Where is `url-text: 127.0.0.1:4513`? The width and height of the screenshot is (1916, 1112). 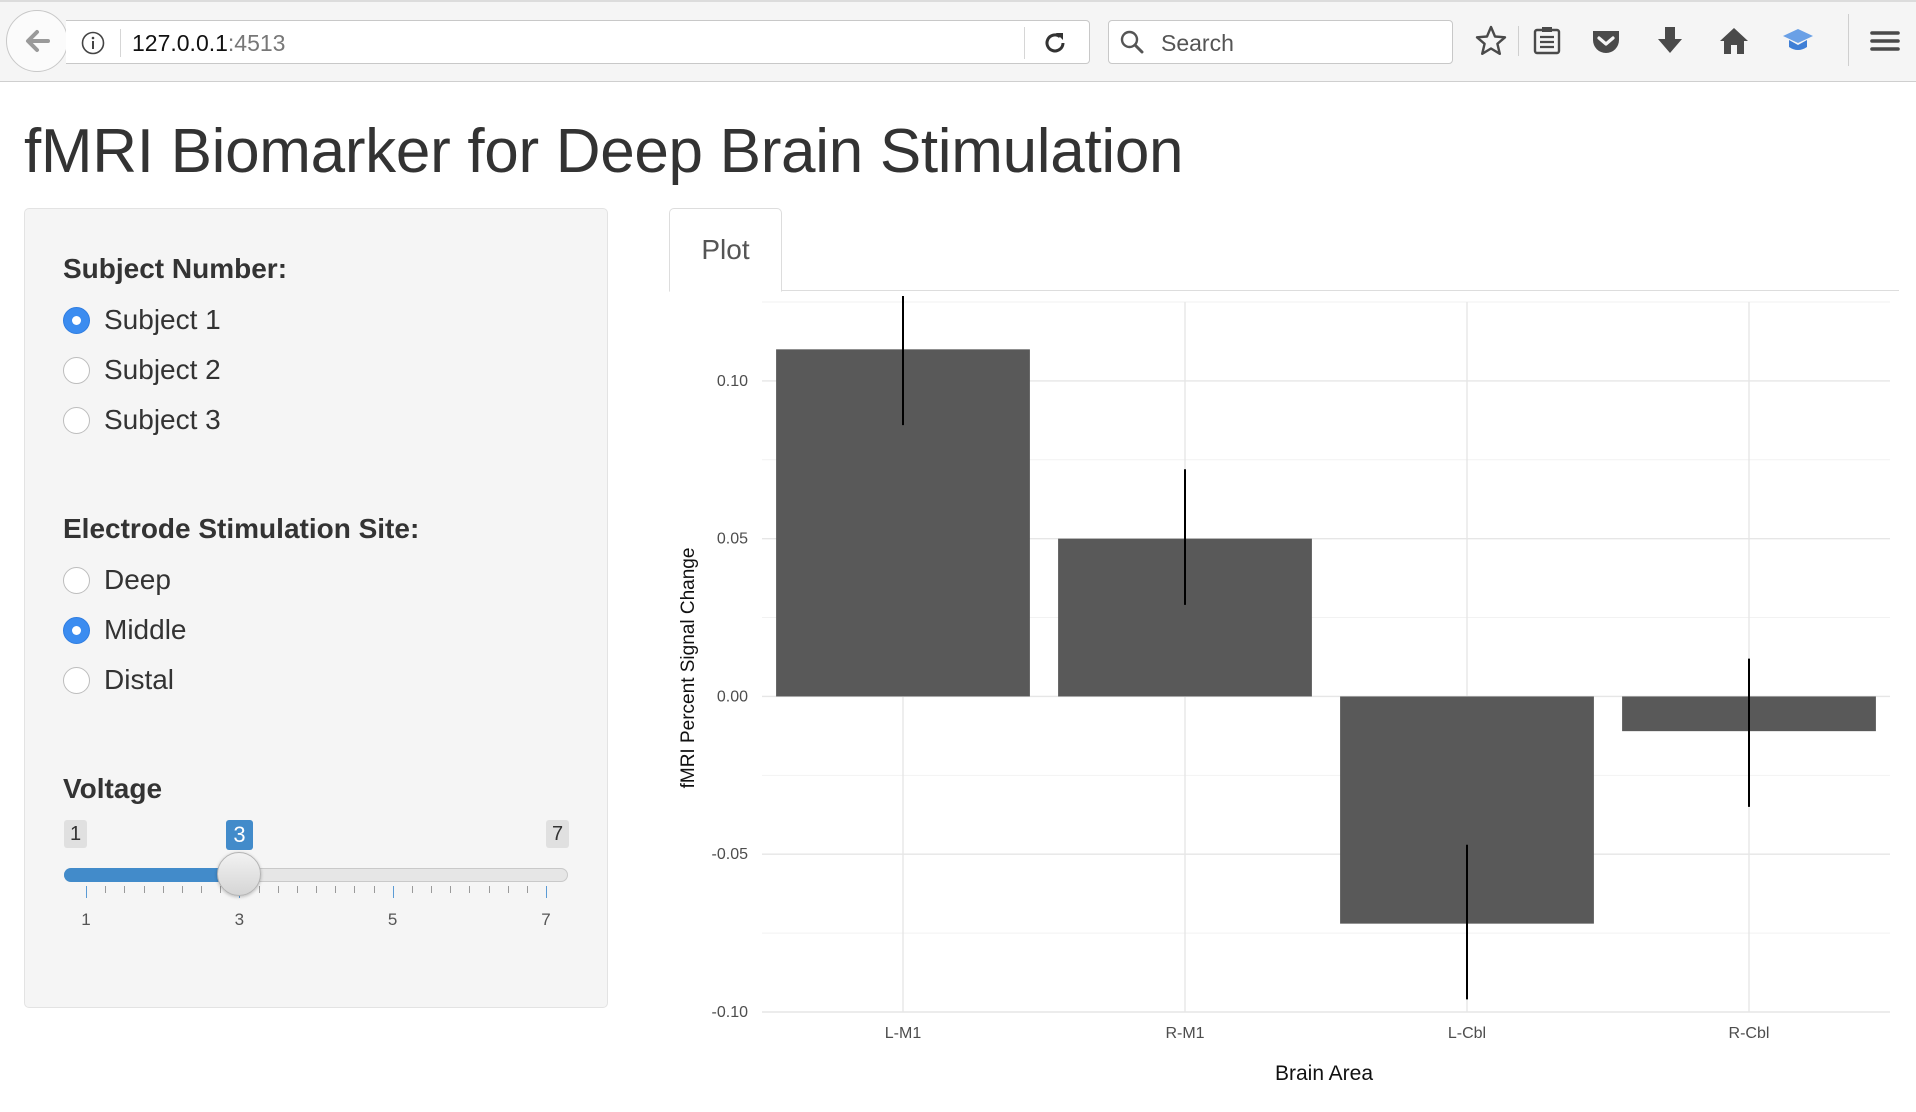 url-text: 127.0.0.1:4513 is located at coordinates (208, 43).